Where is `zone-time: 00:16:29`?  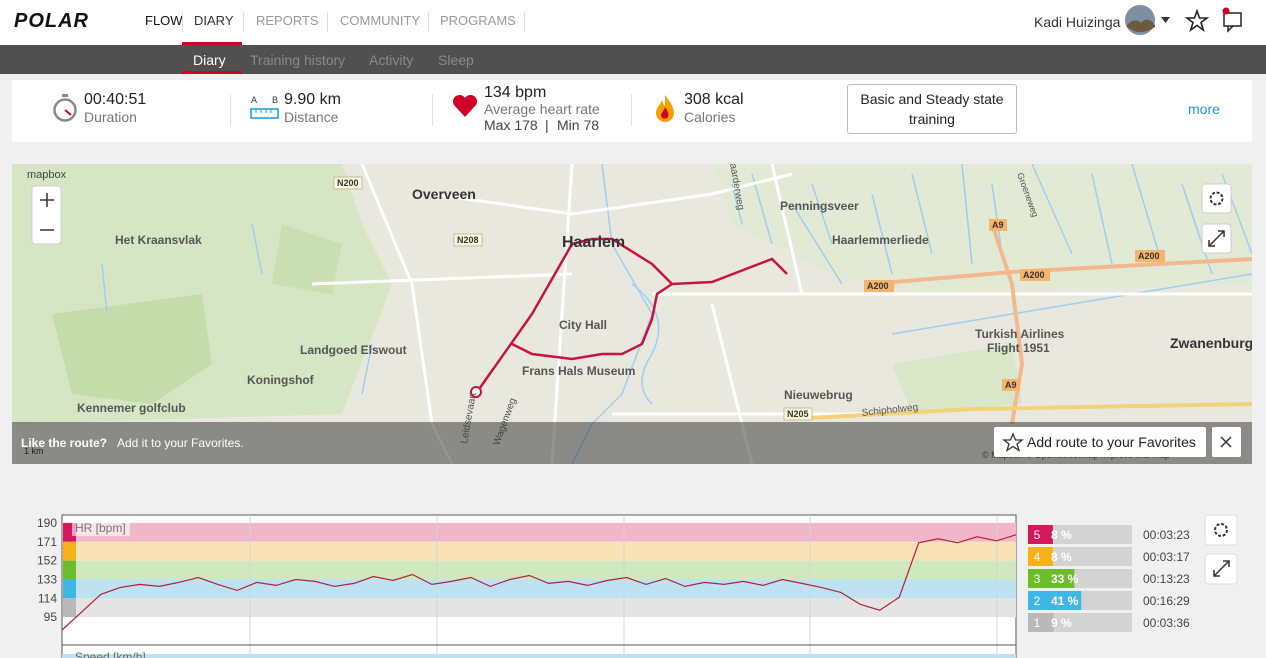 zone-time: 00:16:29 is located at coordinates (1166, 601).